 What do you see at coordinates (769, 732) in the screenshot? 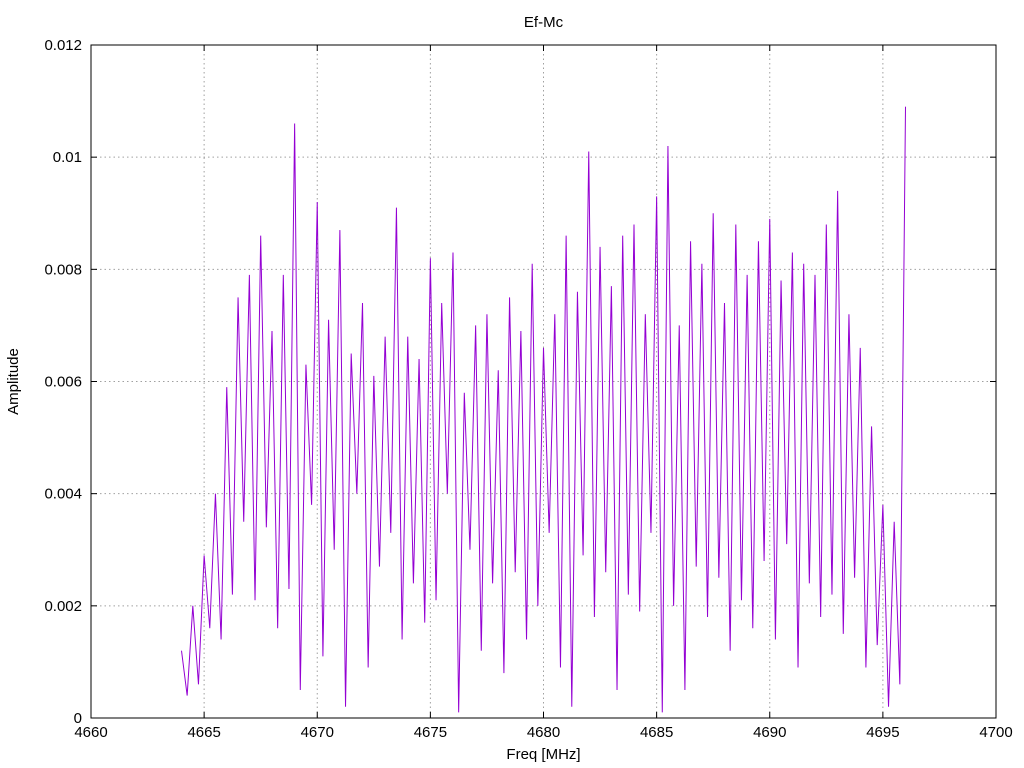
I see `x-tick-label: 4690` at bounding box center [769, 732].